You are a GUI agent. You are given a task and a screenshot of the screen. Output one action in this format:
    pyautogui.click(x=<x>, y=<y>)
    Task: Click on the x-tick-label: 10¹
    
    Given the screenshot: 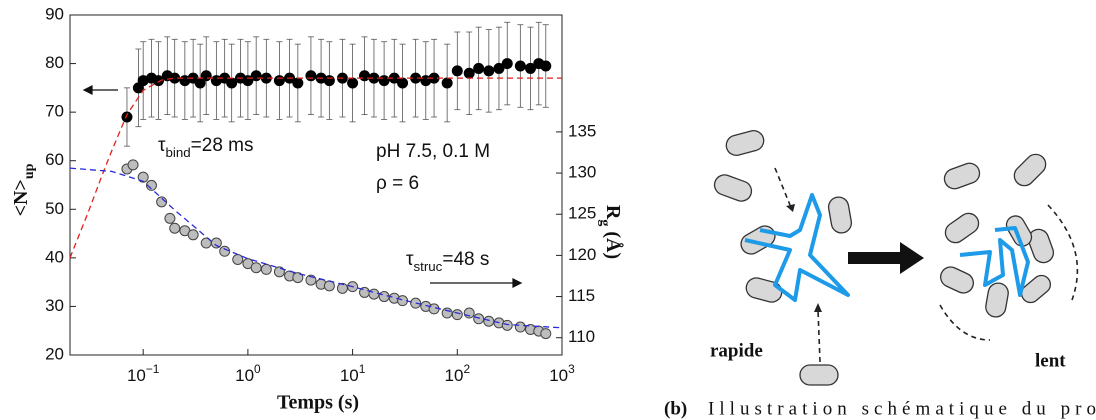 What is the action you would take?
    pyautogui.click(x=353, y=373)
    